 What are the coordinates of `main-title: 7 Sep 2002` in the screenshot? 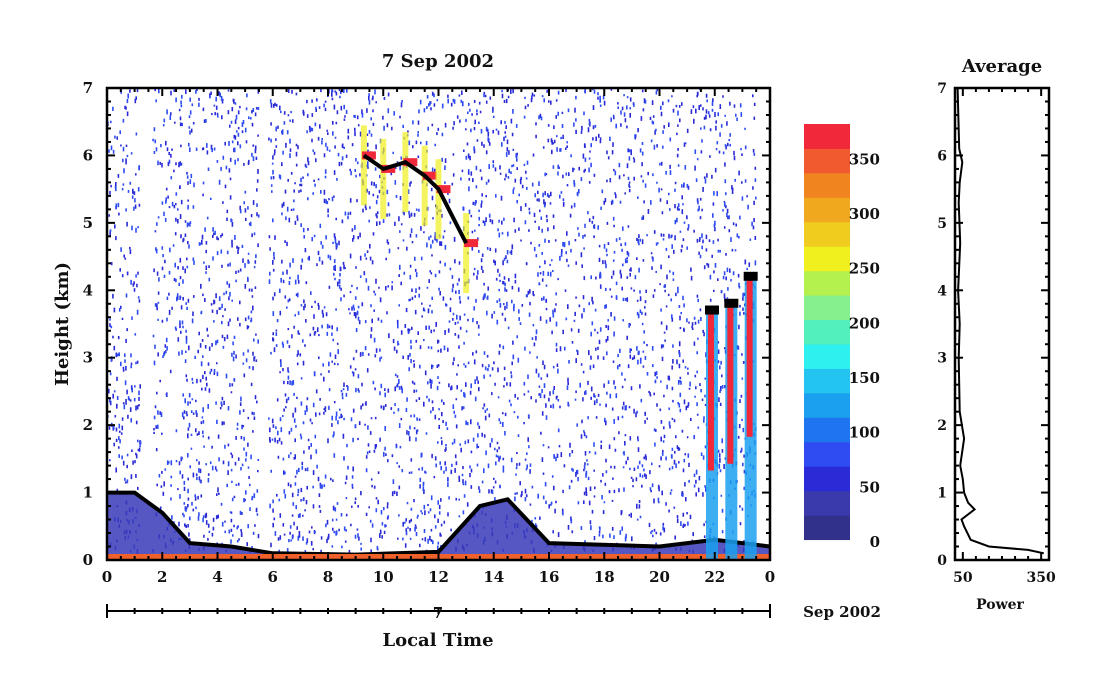 It's located at (438, 61).